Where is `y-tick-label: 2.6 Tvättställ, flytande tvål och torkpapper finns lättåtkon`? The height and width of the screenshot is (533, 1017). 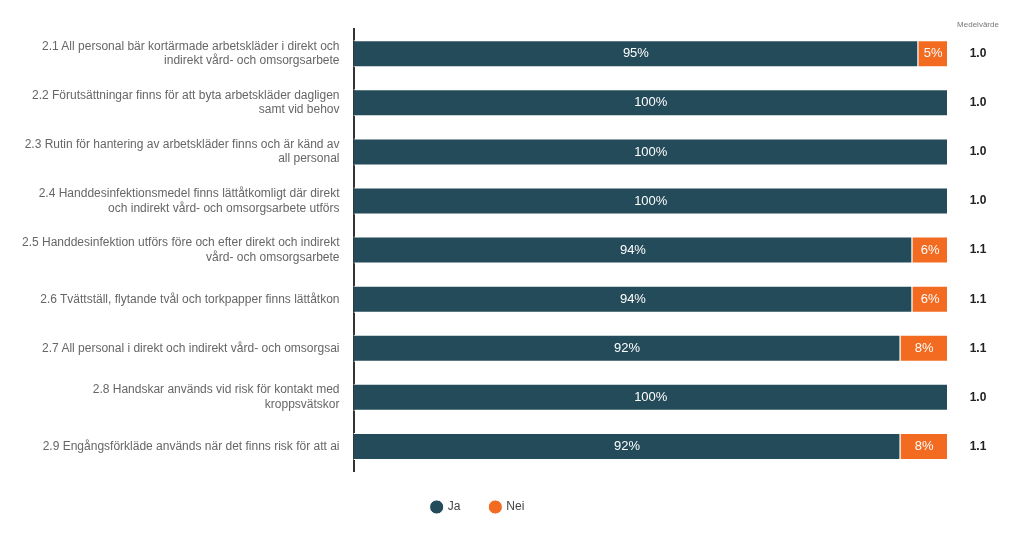
y-tick-label: 2.6 Tvättställ, flytande tvål och torkpapper finns lättåtkon is located at coordinates (190, 298).